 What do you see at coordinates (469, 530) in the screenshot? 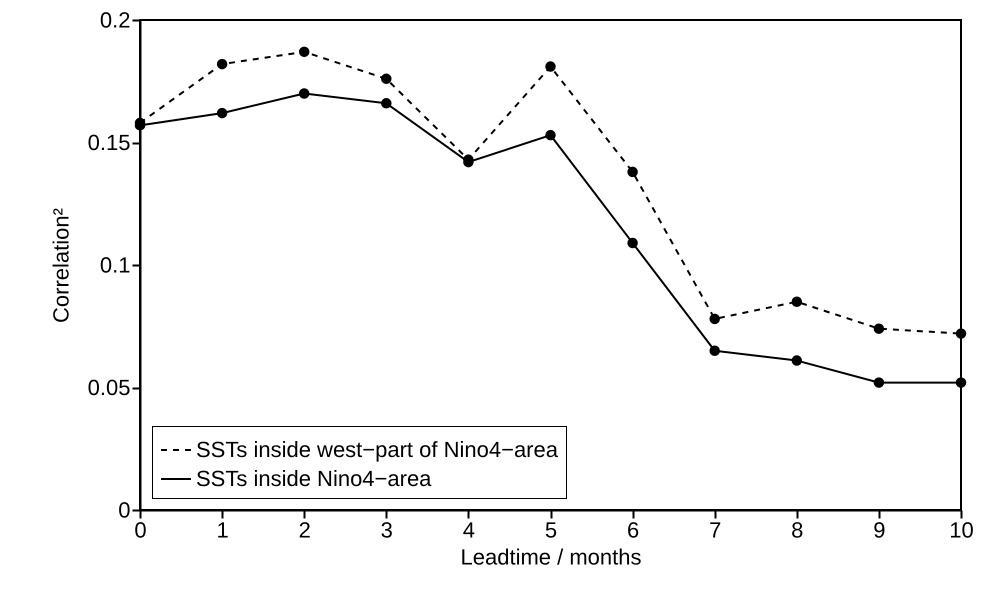
I see `x-tick-label: 4` at bounding box center [469, 530].